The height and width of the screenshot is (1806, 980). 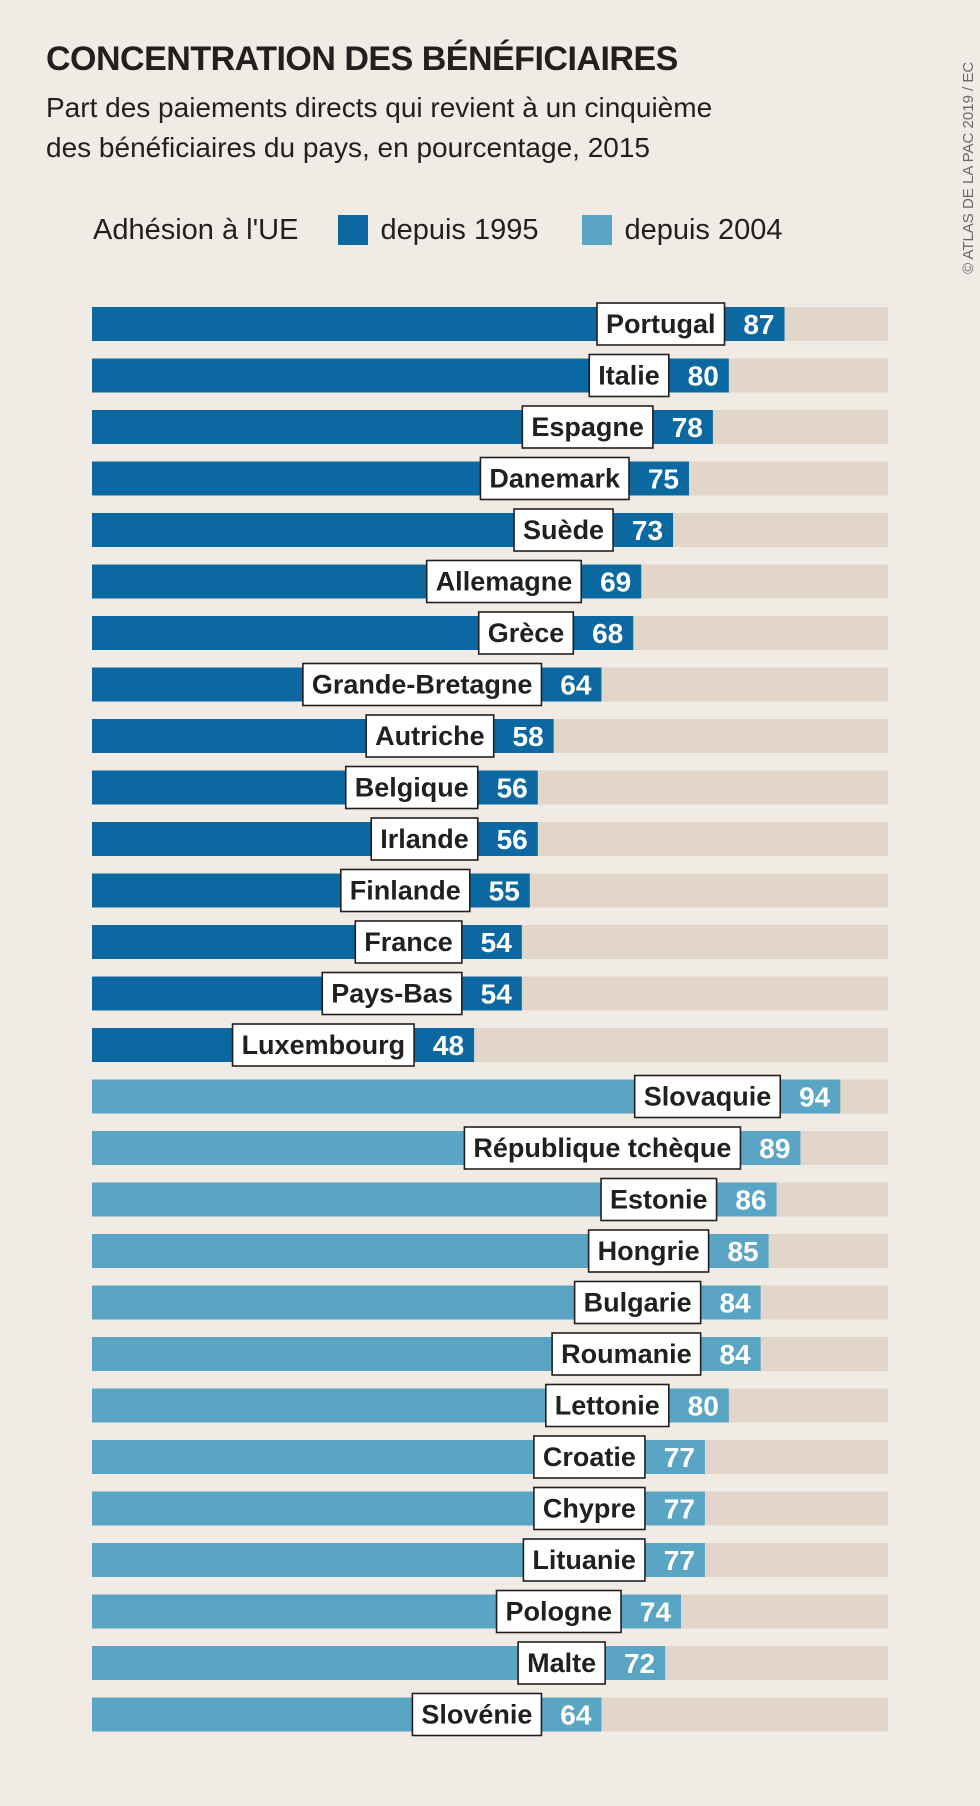 I want to click on value-label-pologne: 74, so click(x=656, y=1612).